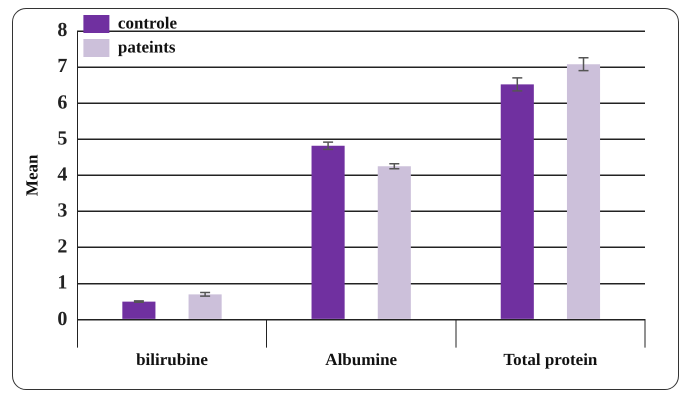 The height and width of the screenshot is (406, 689). What do you see at coordinates (62, 247) in the screenshot?
I see `y-tick-label: 2` at bounding box center [62, 247].